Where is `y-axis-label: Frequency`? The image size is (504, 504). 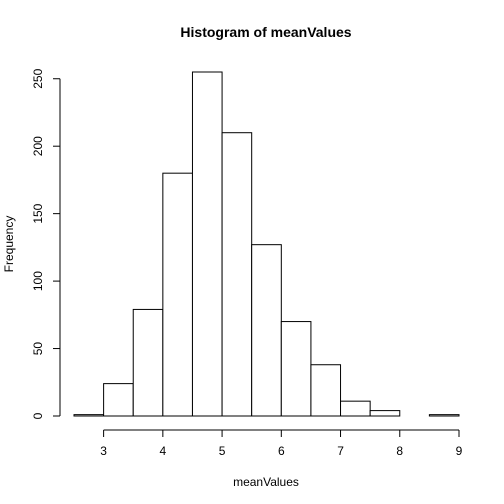
y-axis-label: Frequency is located at coordinates (9, 244).